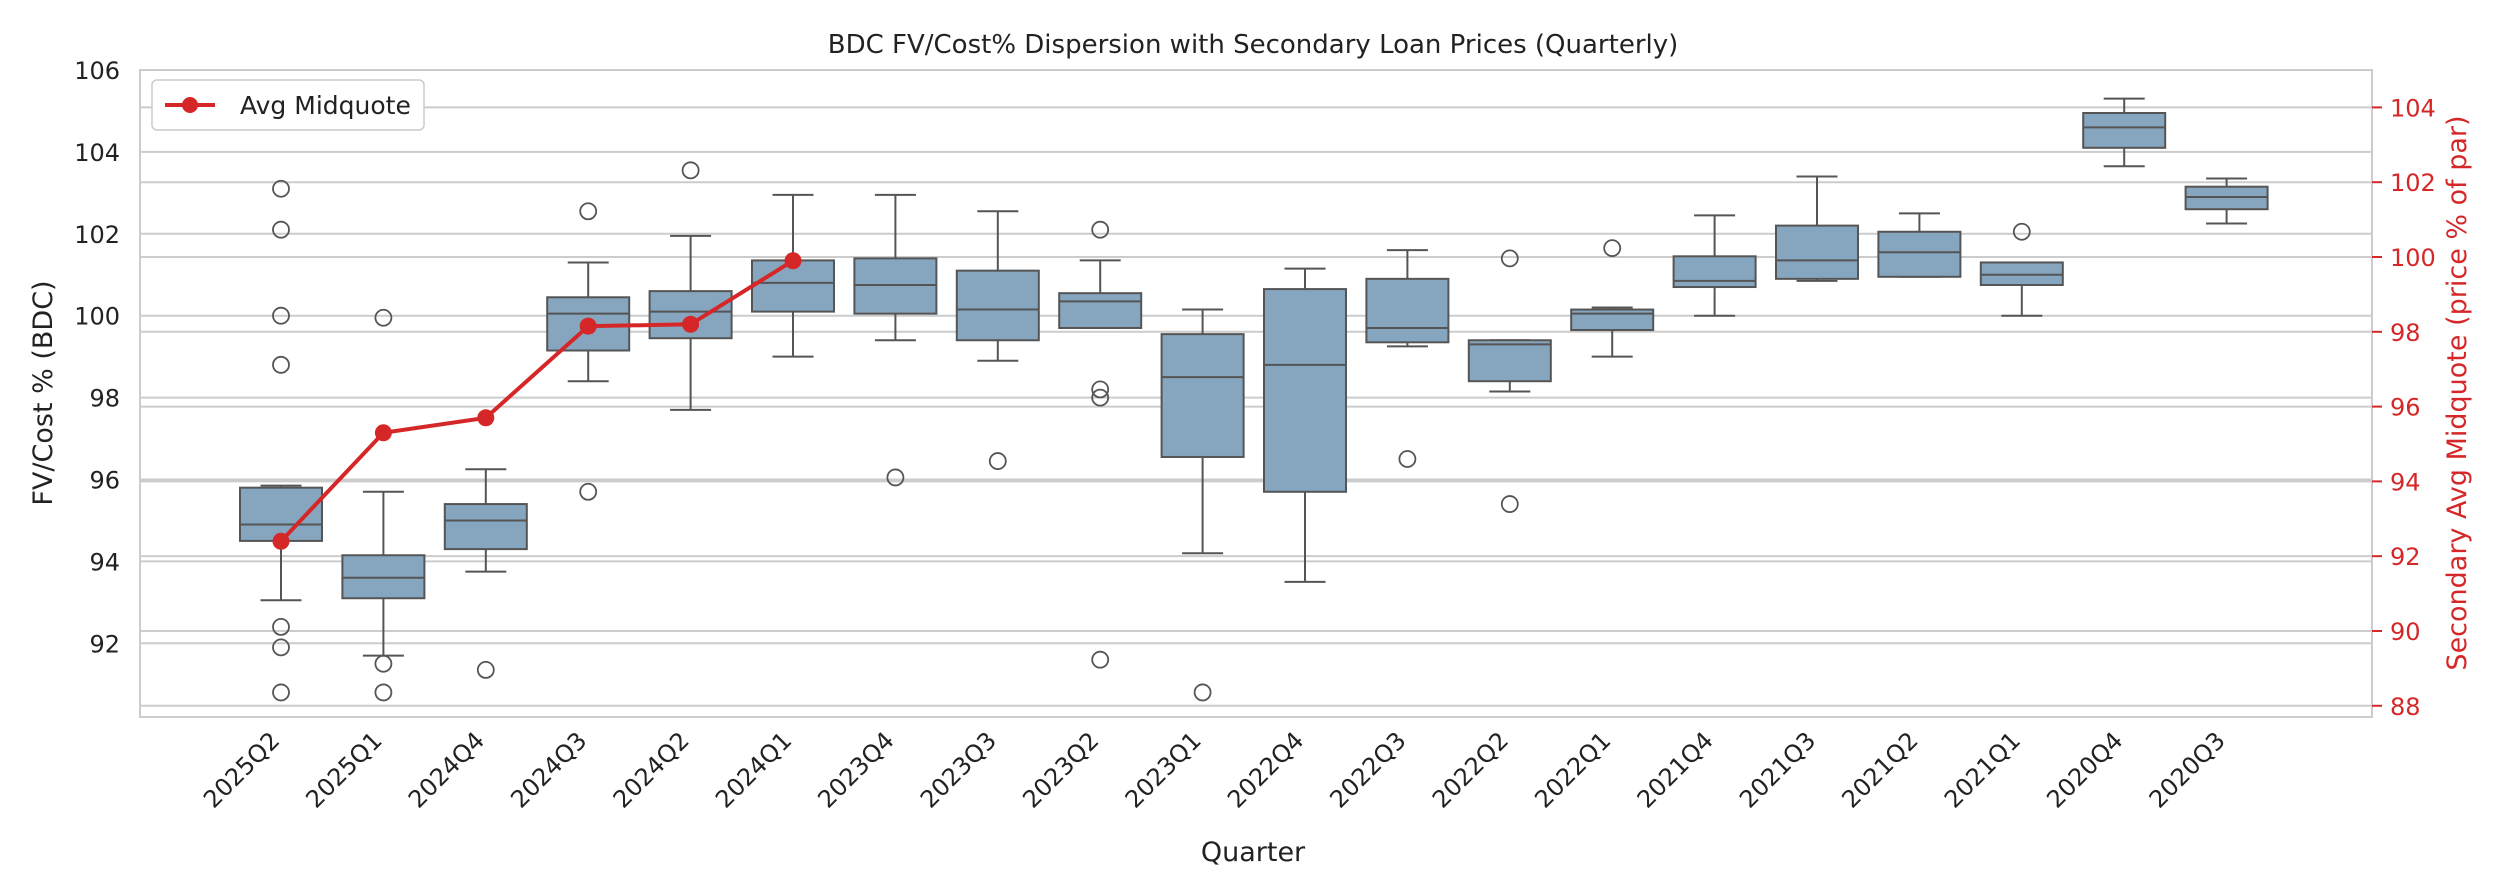  What do you see at coordinates (793, 275) in the screenshot?
I see `box-2024Q1` at bounding box center [793, 275].